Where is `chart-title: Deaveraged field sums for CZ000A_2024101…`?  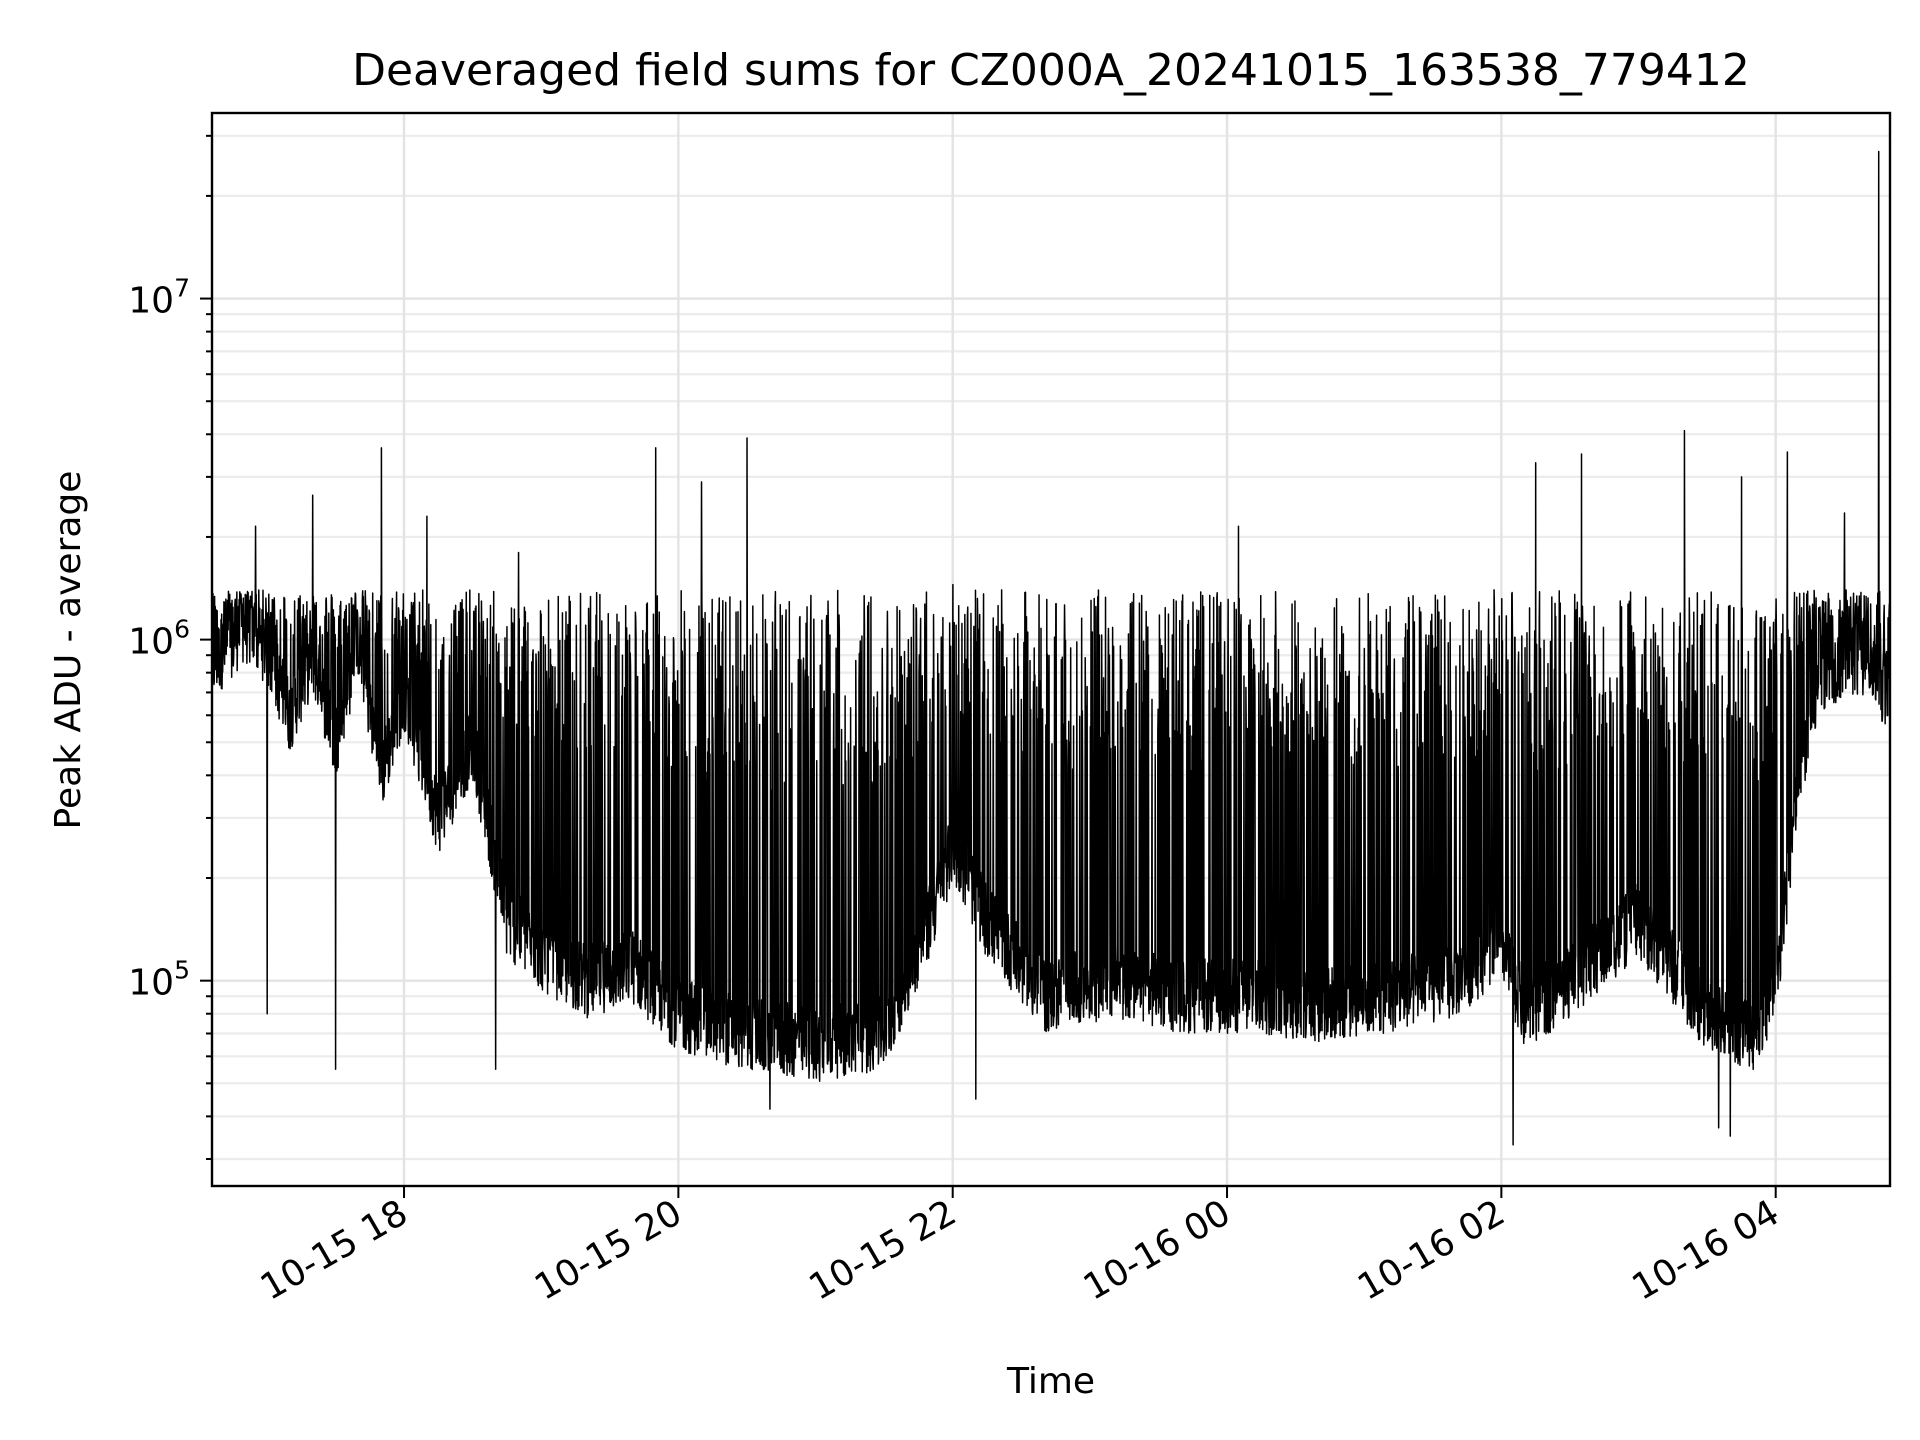 chart-title: Deaveraged field sums for CZ000A_2024101… is located at coordinates (1051, 70).